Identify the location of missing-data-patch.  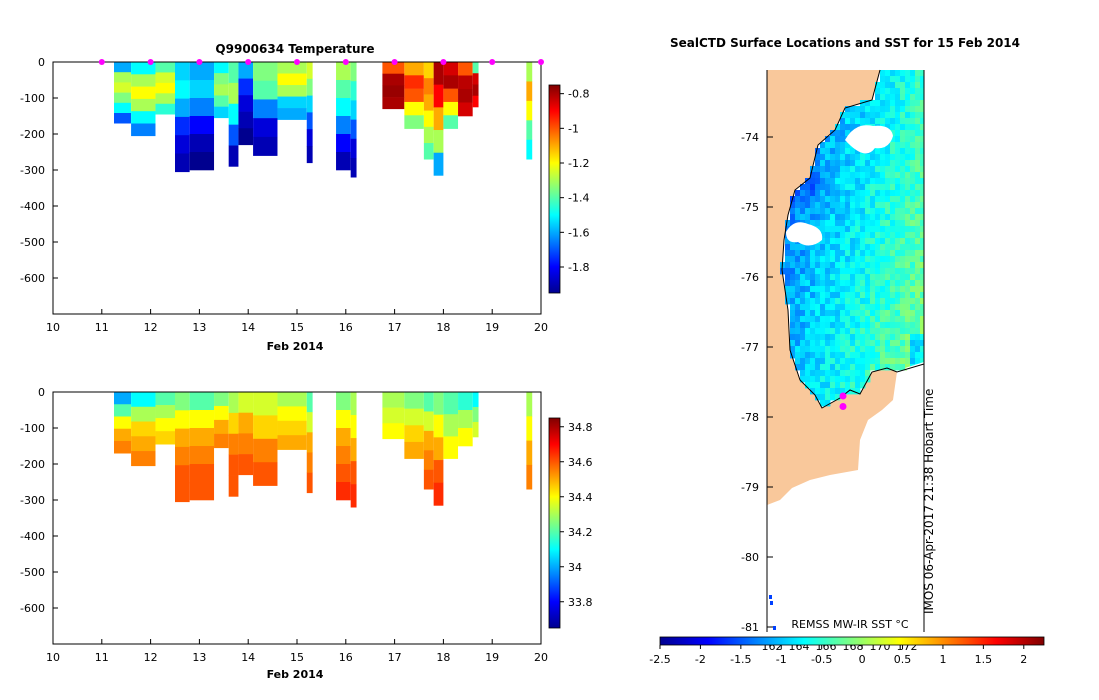
(914, 370).